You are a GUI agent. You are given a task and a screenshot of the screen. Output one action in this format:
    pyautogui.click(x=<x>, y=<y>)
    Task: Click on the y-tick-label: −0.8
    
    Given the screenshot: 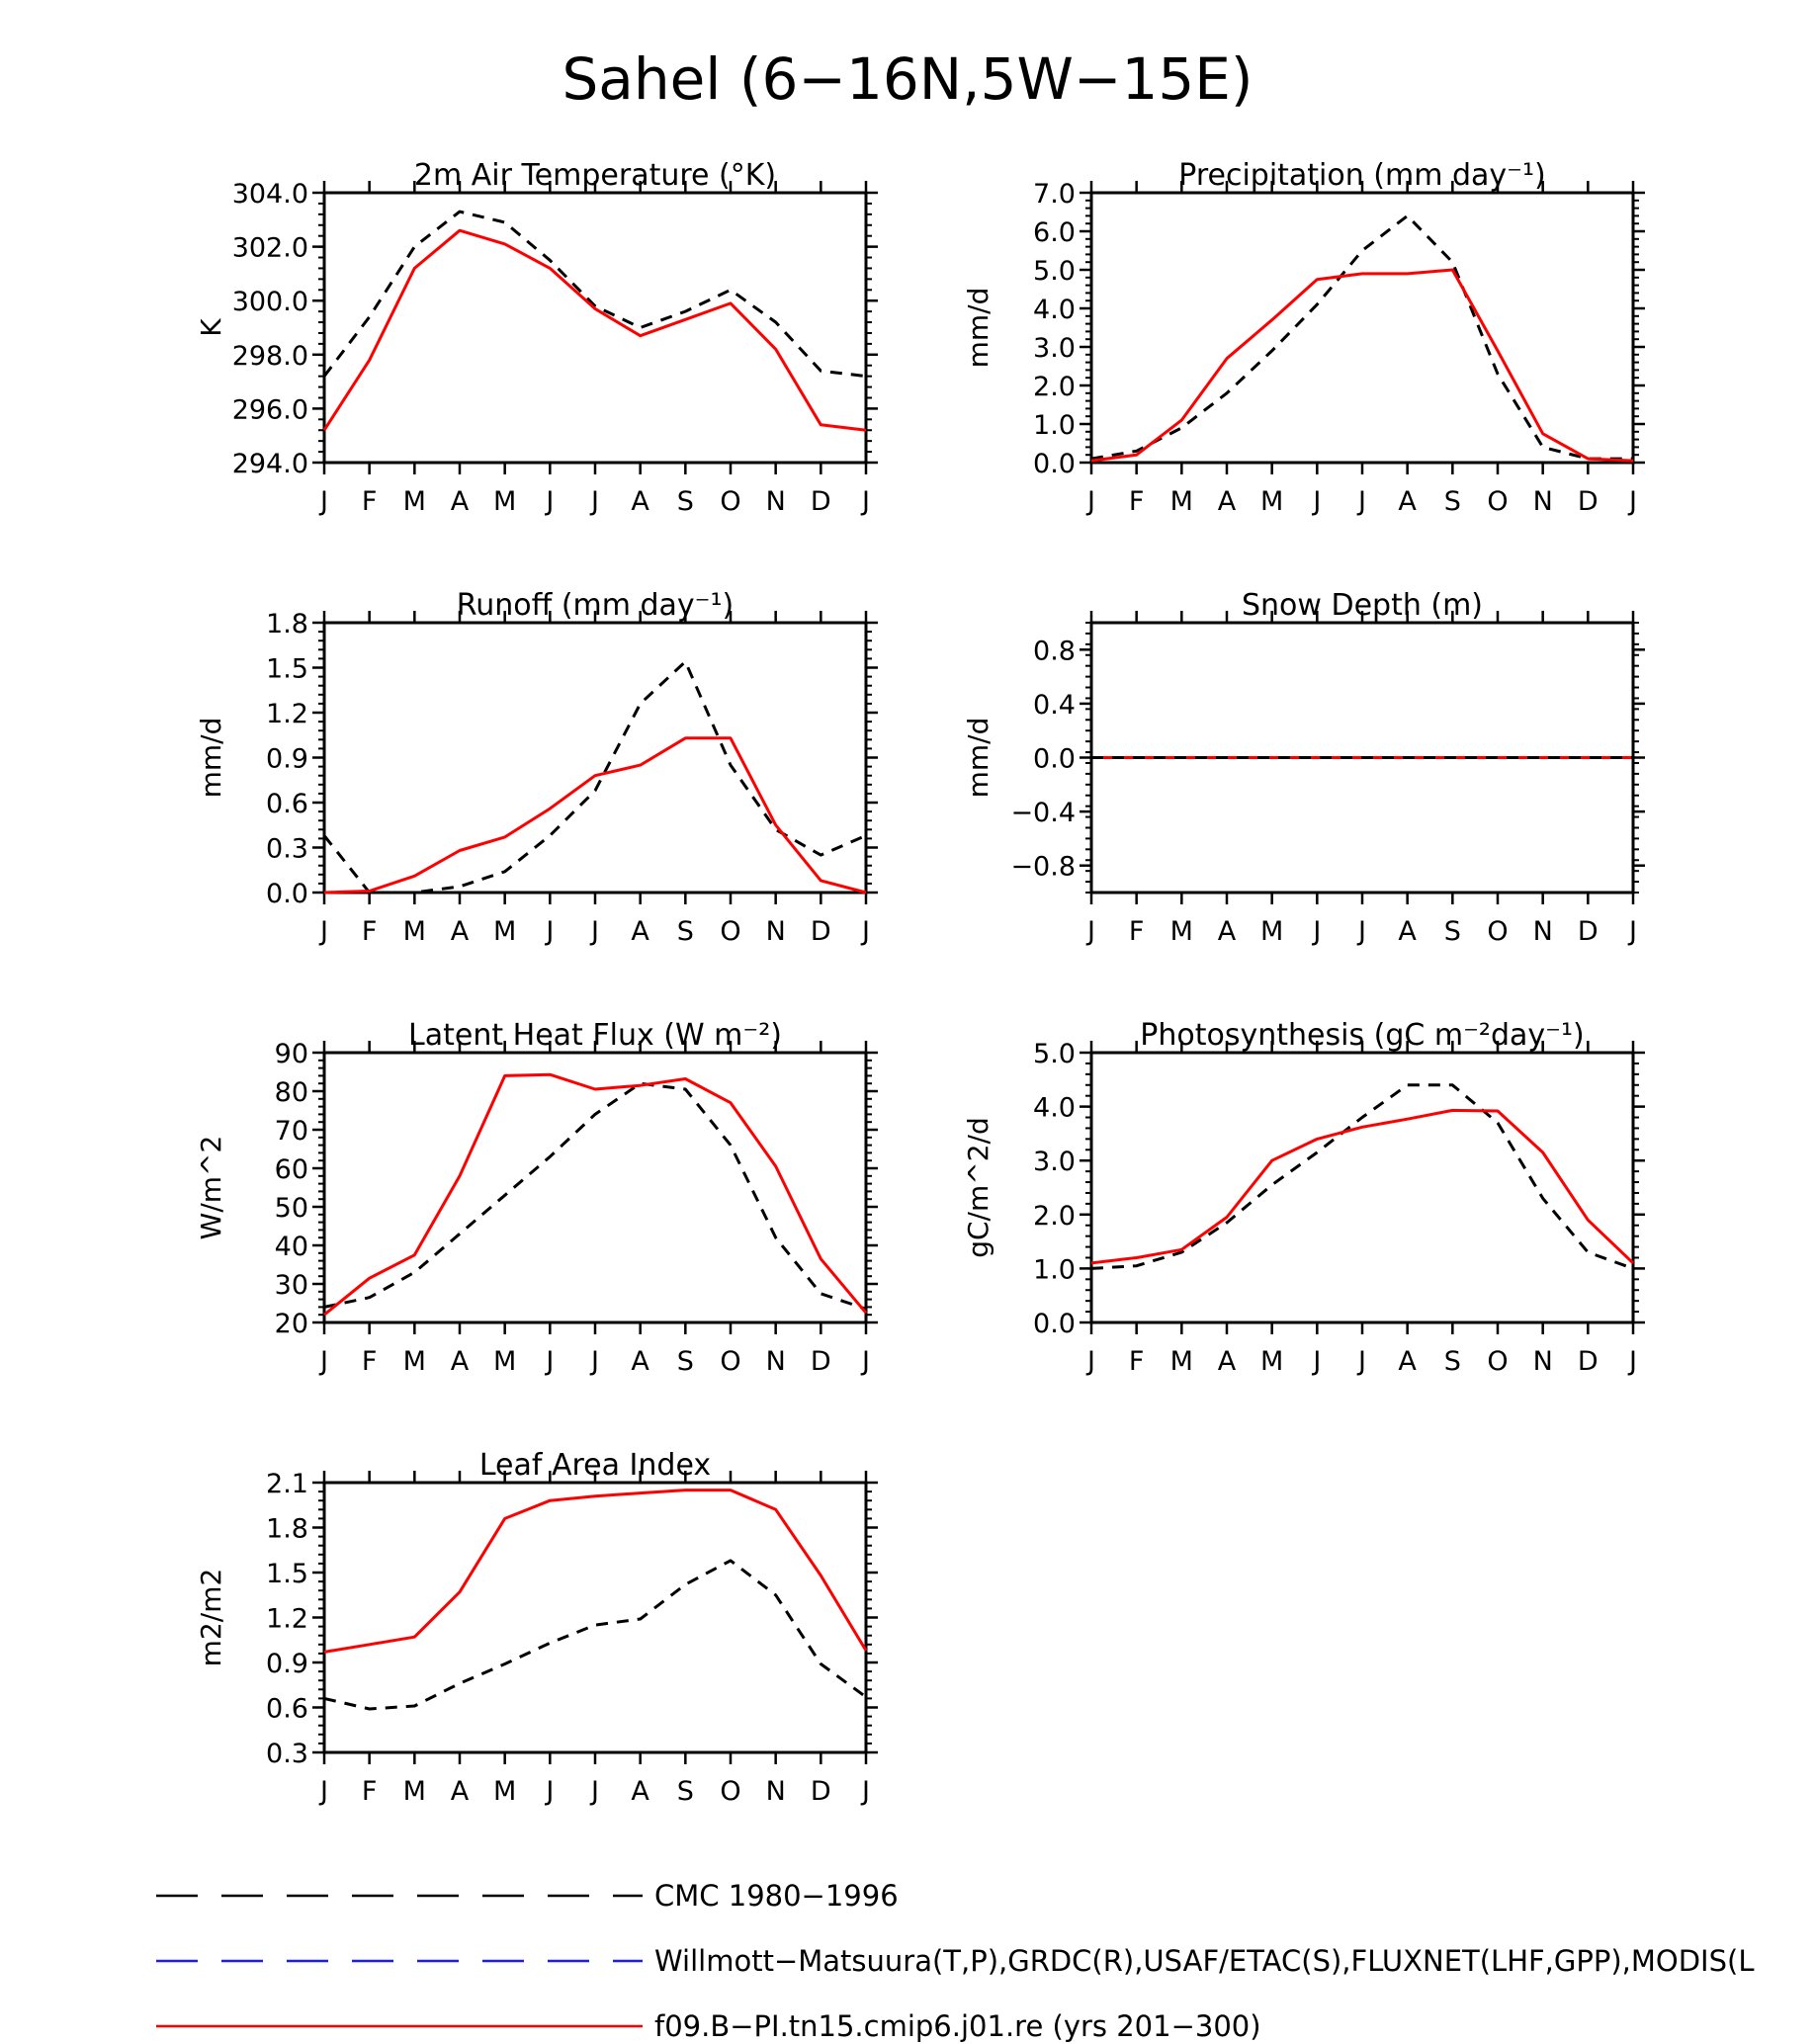 What is the action you would take?
    pyautogui.click(x=1043, y=868)
    